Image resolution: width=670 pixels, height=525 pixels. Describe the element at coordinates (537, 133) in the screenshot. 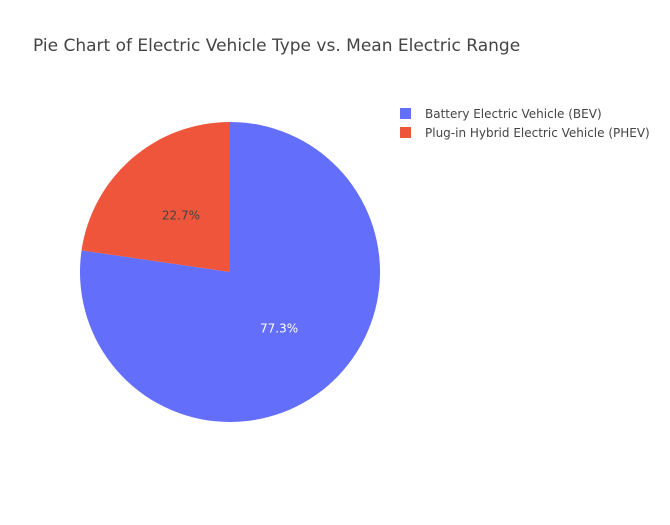

I see `legend-label: Plug-in Hybrid Electric Vehicle (PHEV)` at that location.